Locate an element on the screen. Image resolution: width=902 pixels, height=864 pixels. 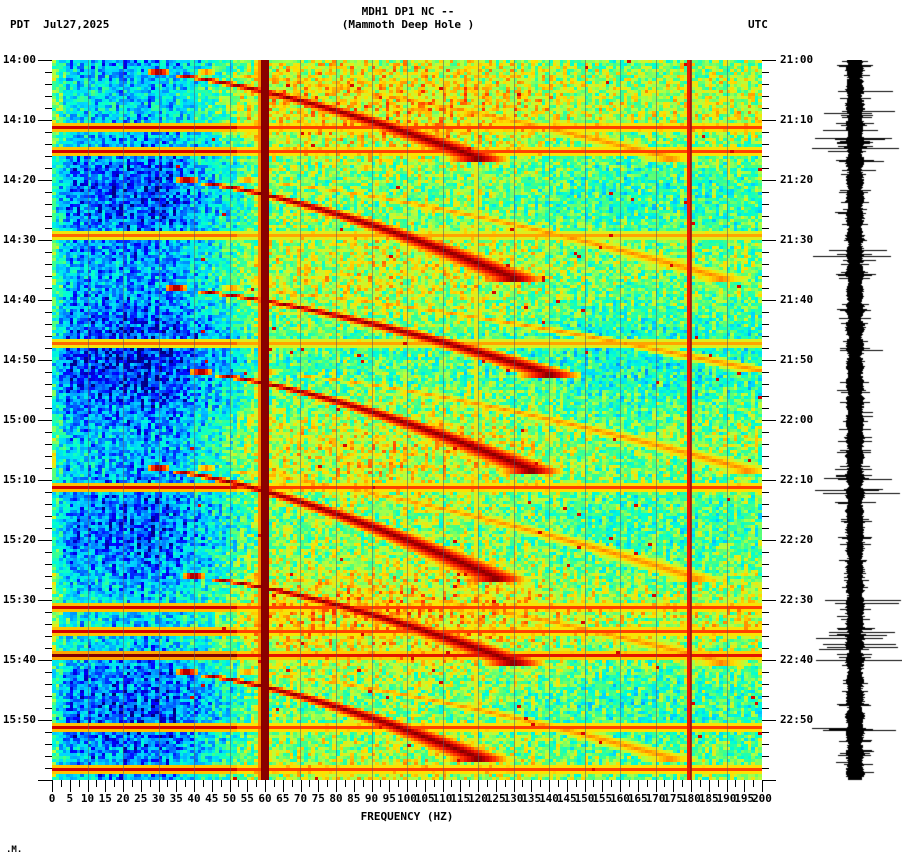
freq-axis-label: 145 is located at coordinates (566, 798).